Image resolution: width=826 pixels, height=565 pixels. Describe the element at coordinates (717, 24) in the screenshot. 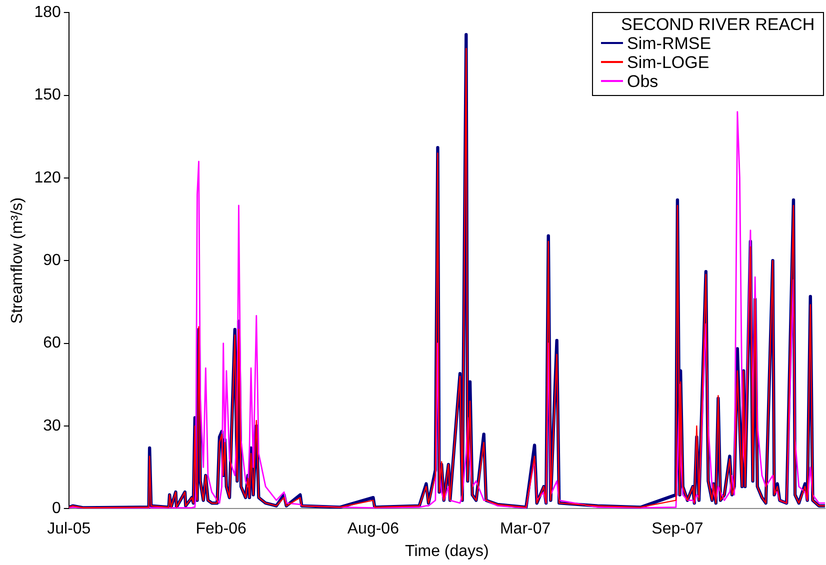

I see `legend-title: SECOND RIVER REACH` at that location.